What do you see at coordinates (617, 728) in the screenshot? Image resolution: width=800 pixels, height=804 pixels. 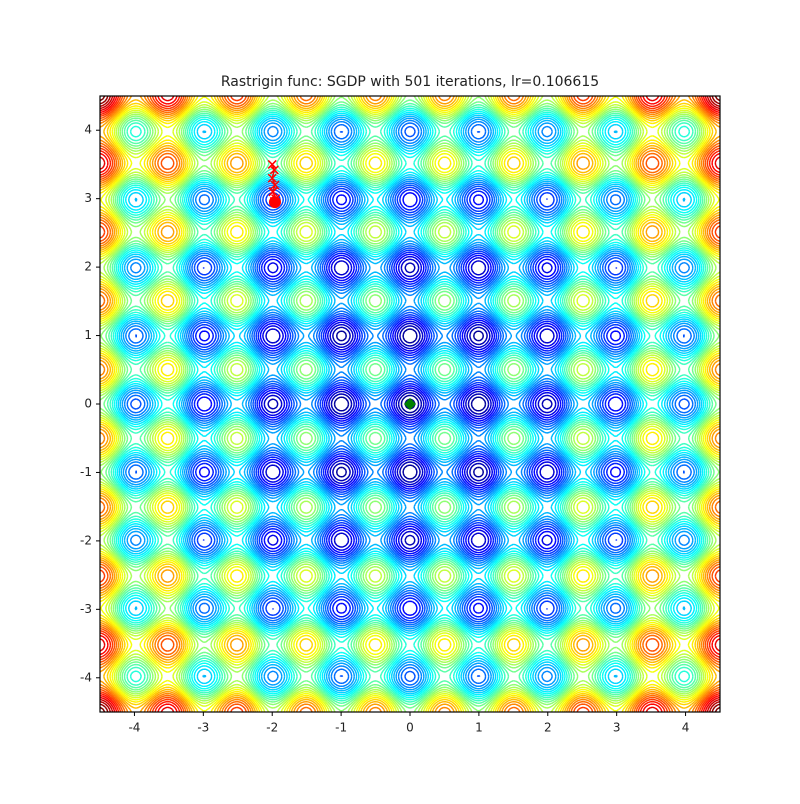 I see `x-tick-label: 3` at bounding box center [617, 728].